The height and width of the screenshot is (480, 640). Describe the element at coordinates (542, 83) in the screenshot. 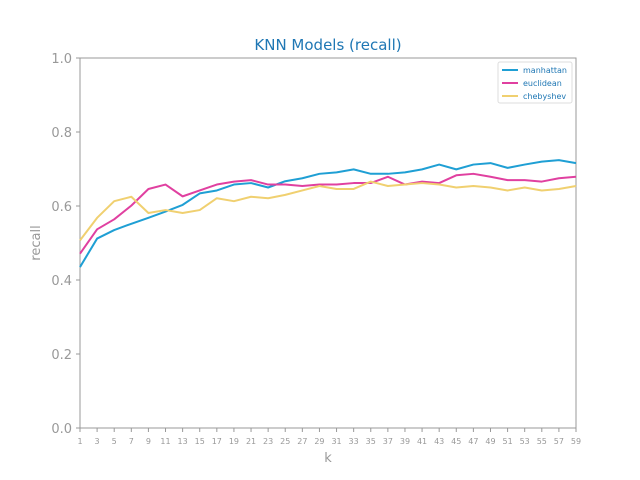

I see `legend-label-euclidean: euclidean` at that location.